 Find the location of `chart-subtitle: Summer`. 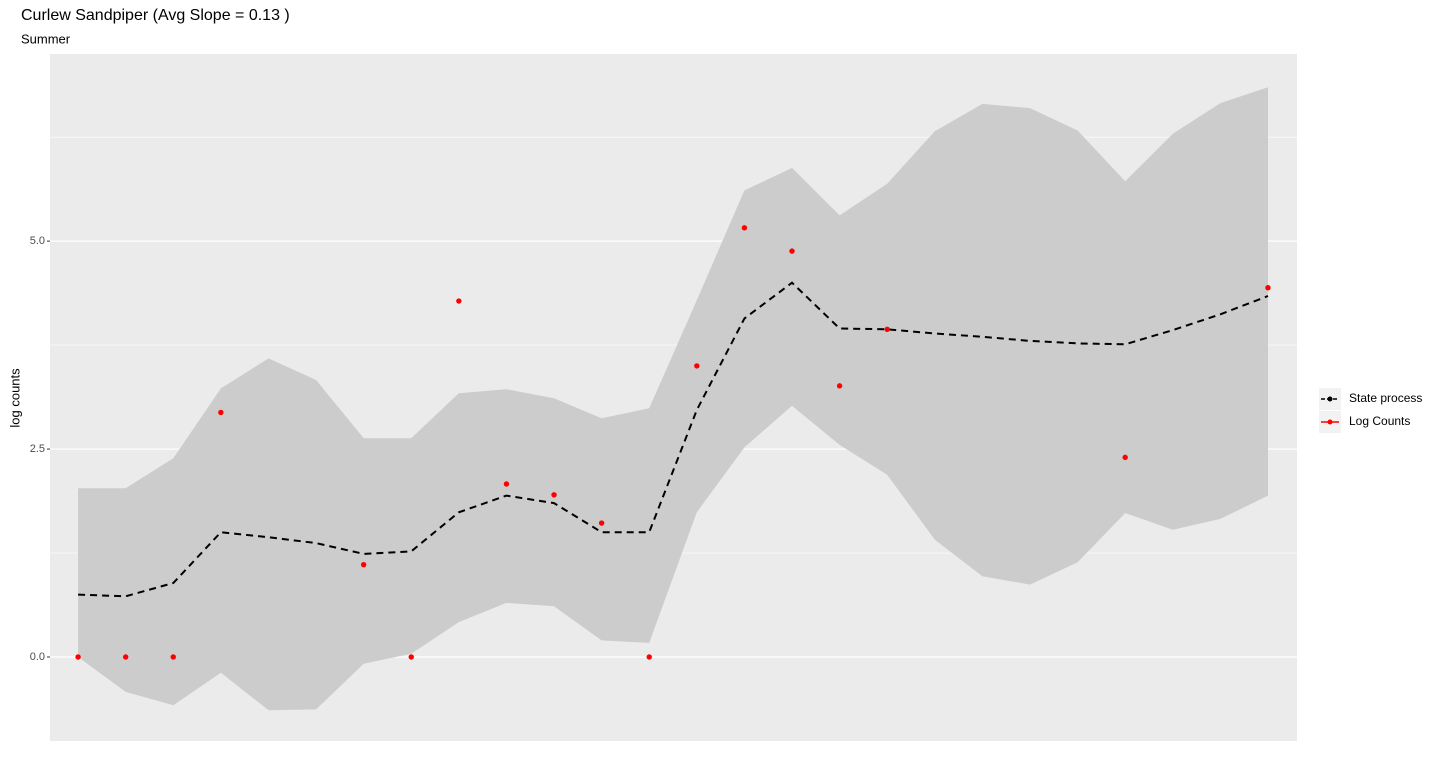

chart-subtitle: Summer is located at coordinates (46, 38).